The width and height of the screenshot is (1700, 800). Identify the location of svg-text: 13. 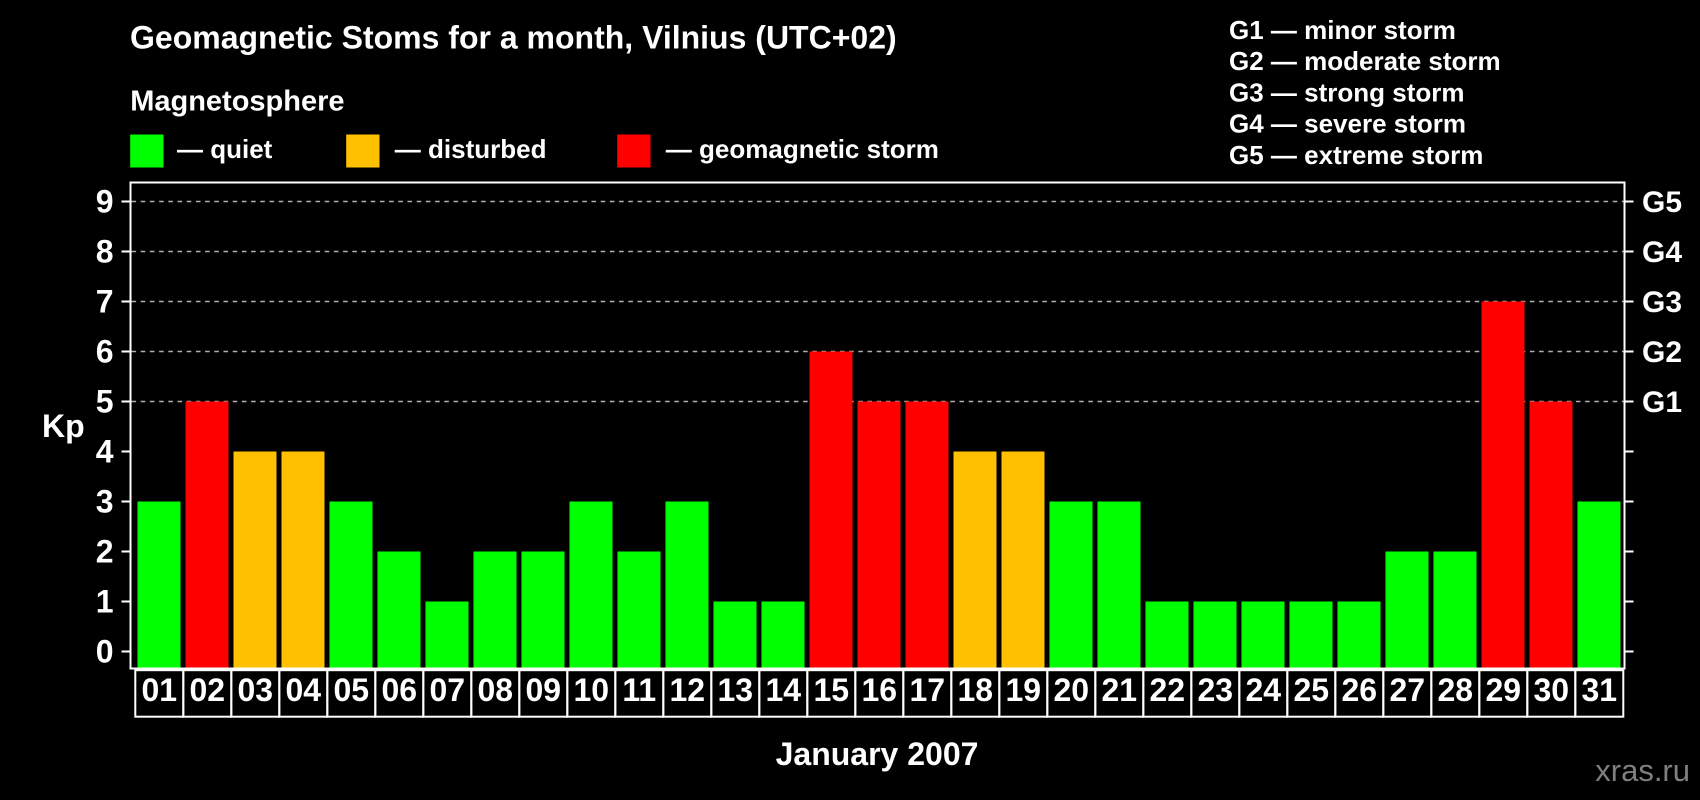
(736, 690).